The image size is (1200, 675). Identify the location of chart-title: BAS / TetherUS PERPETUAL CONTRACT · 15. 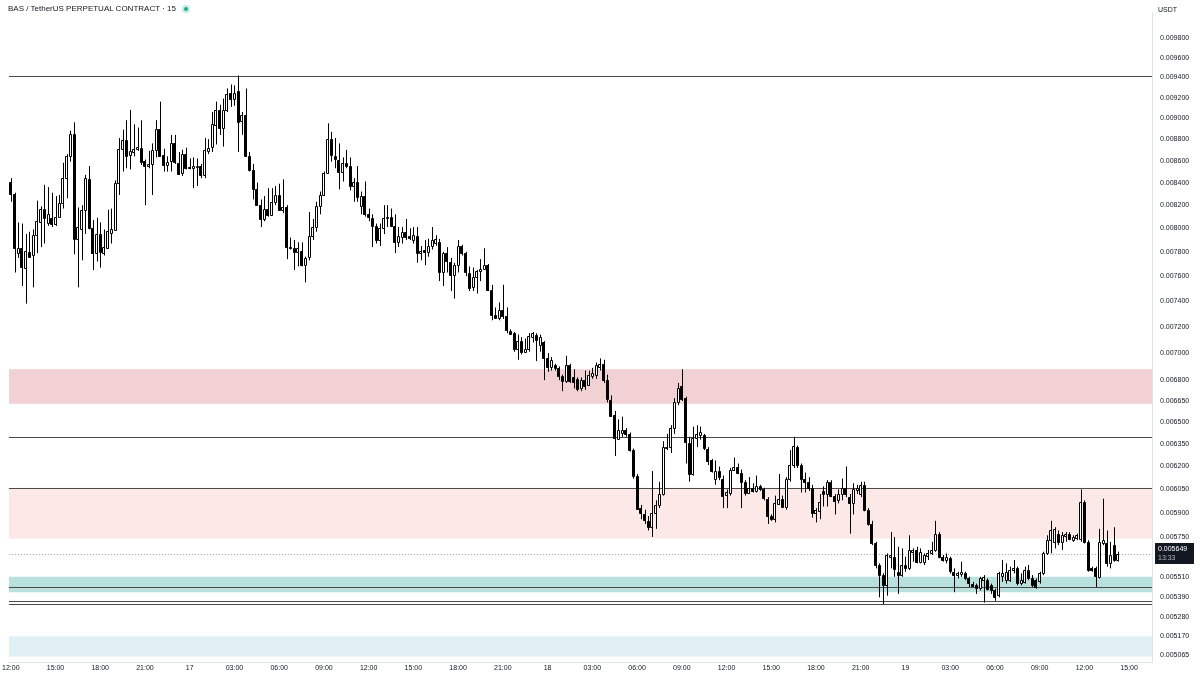
(92, 9).